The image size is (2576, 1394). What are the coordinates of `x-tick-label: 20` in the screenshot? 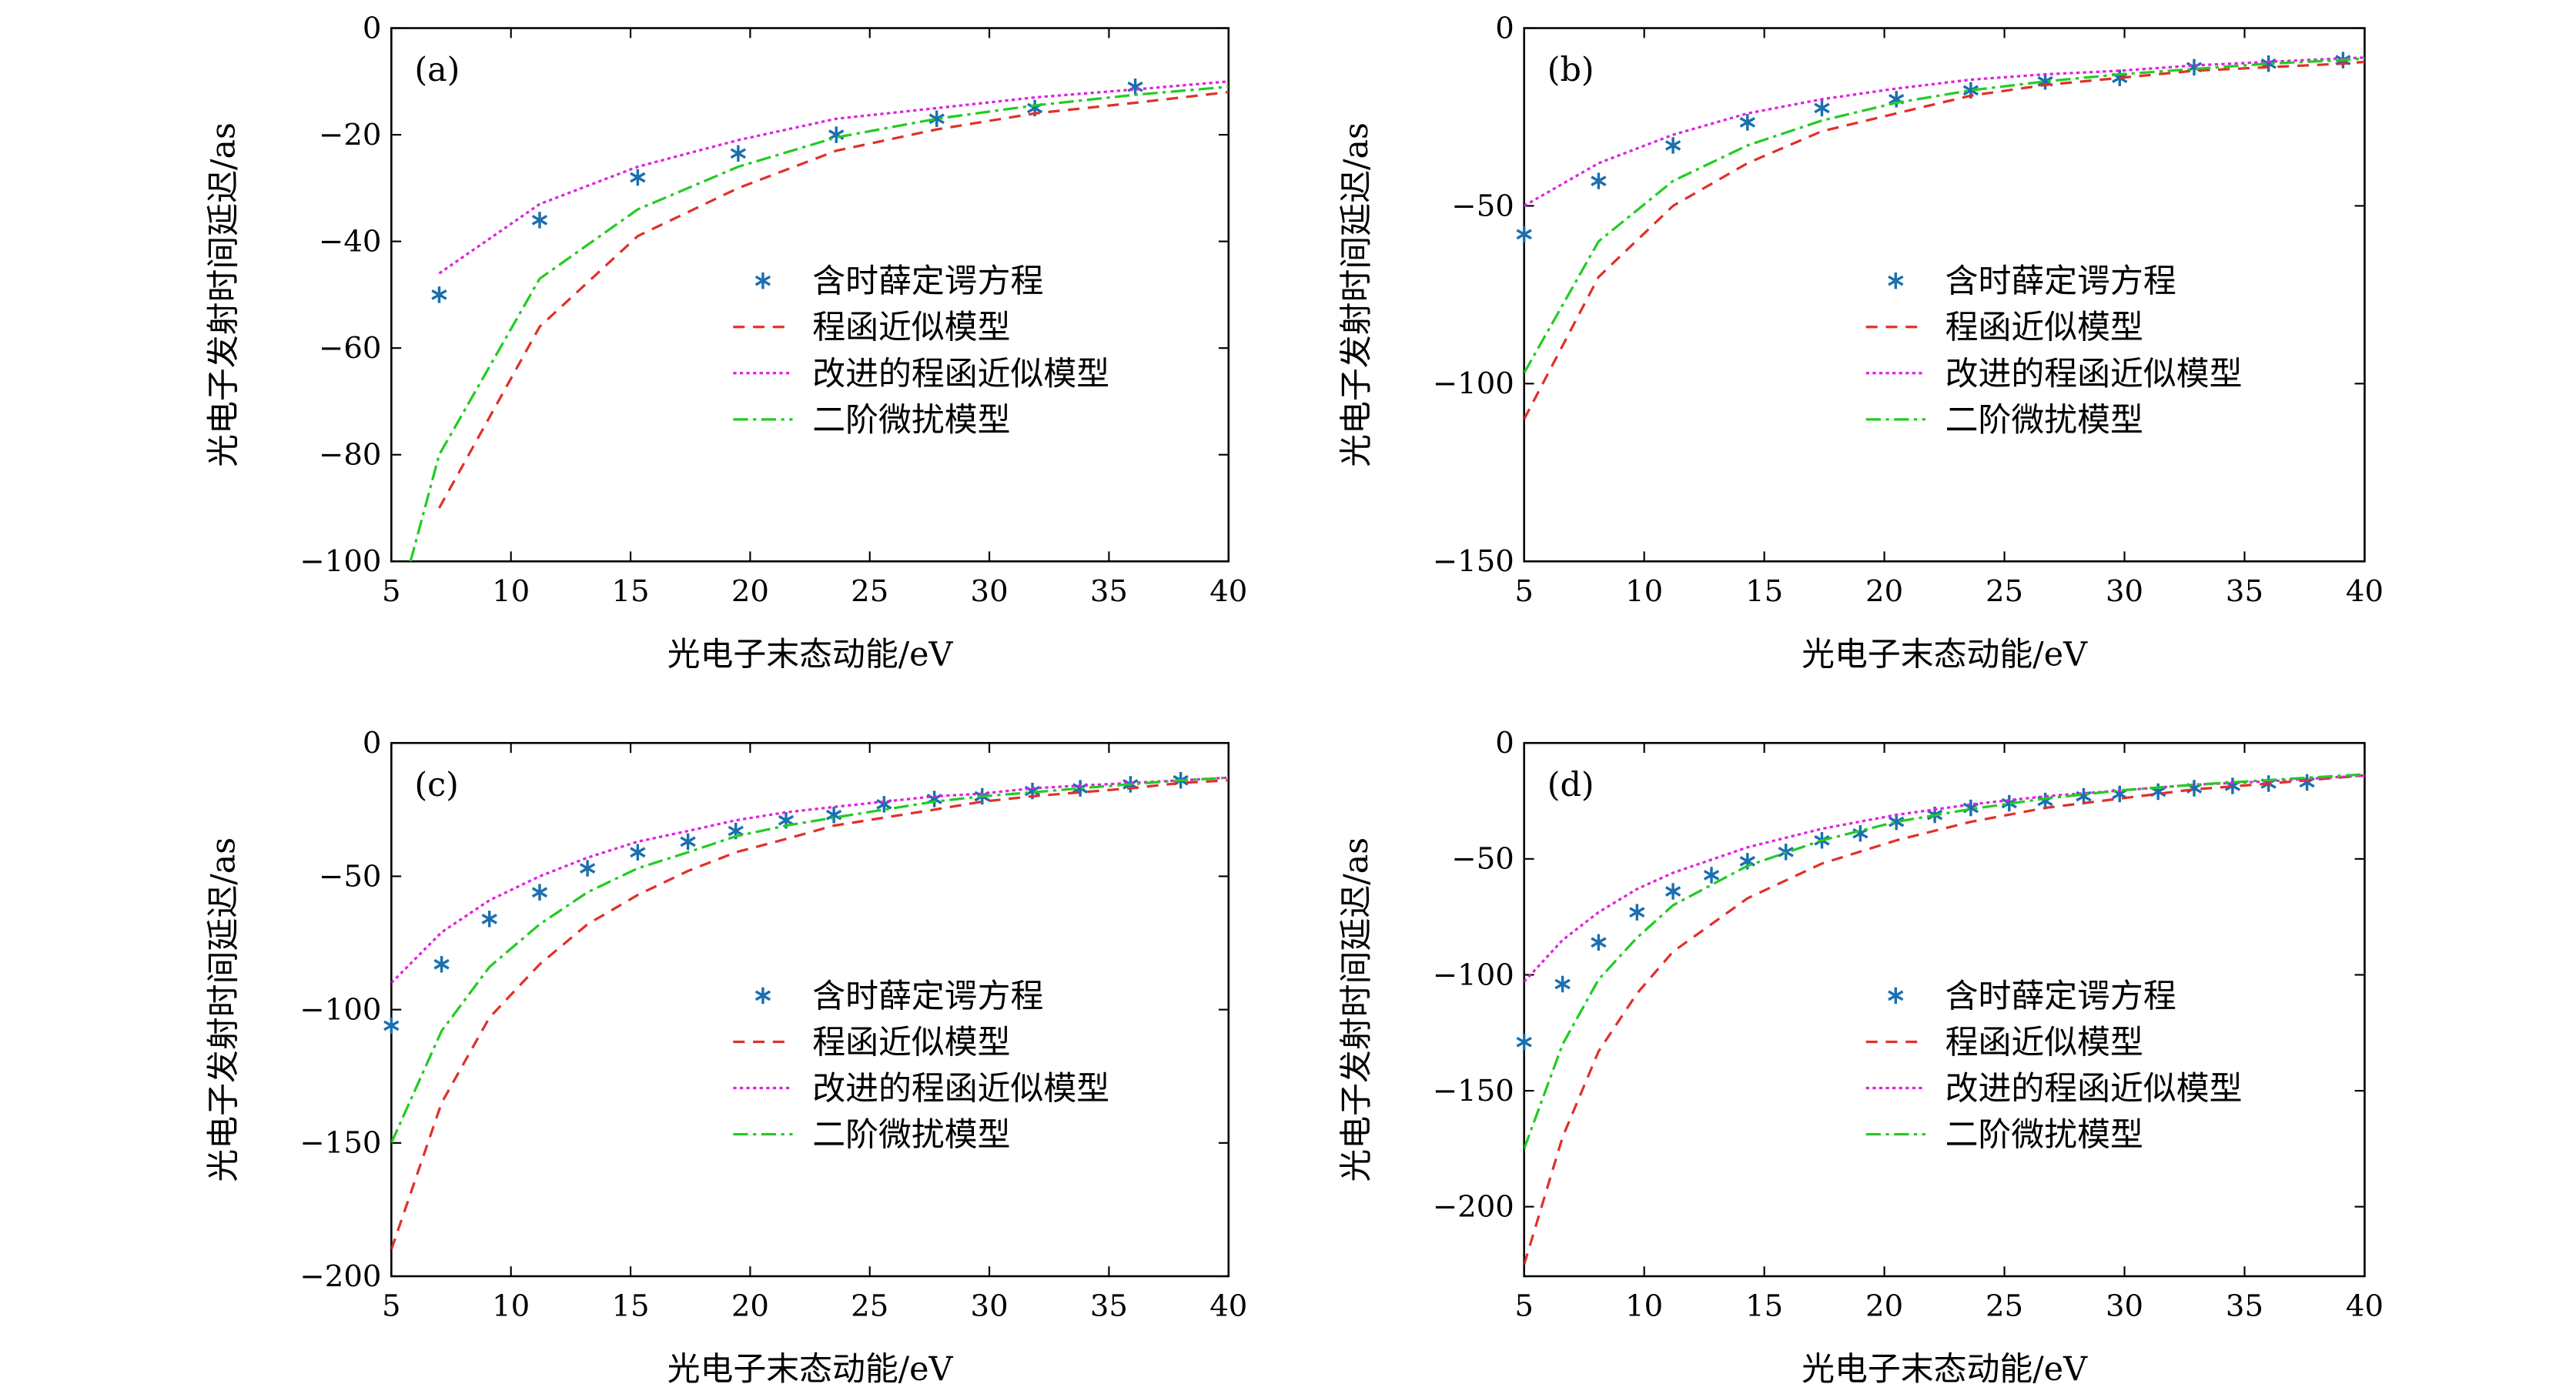 It's located at (750, 591).